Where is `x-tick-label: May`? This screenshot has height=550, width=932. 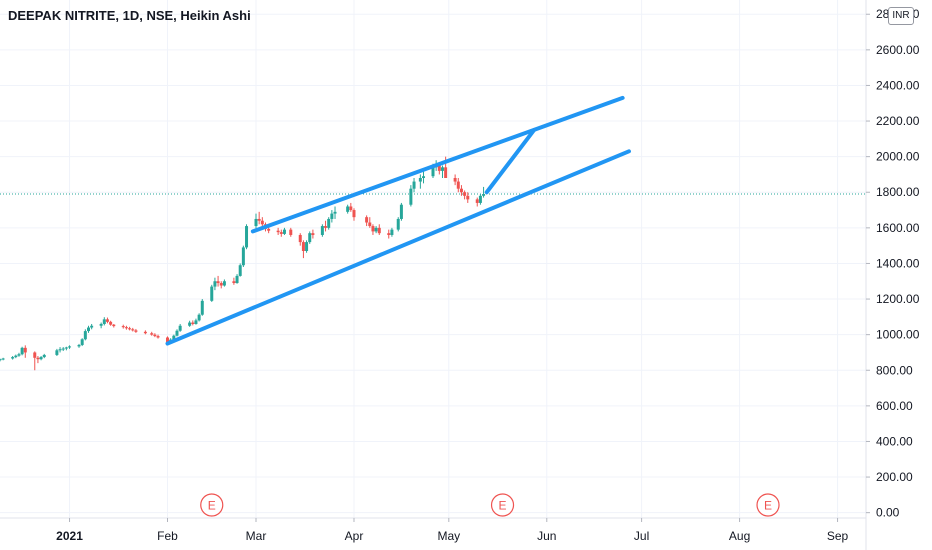 x-tick-label: May is located at coordinates (448, 536).